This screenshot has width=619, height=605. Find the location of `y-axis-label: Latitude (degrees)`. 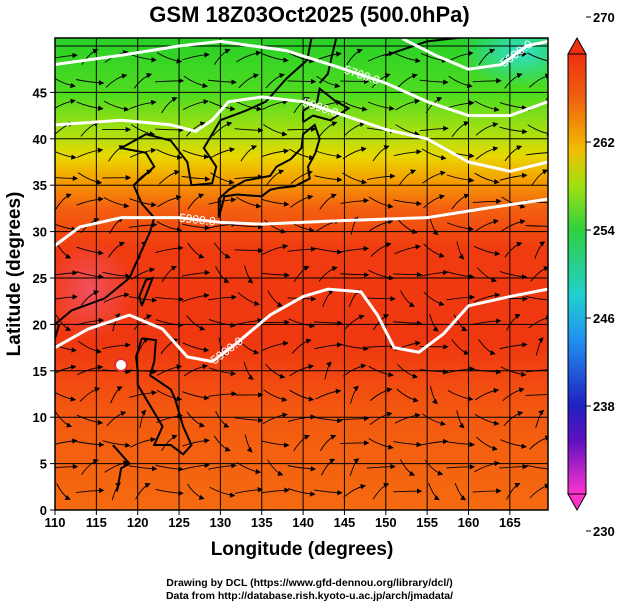

y-axis-label: Latitude (degrees) is located at coordinates (14, 274).